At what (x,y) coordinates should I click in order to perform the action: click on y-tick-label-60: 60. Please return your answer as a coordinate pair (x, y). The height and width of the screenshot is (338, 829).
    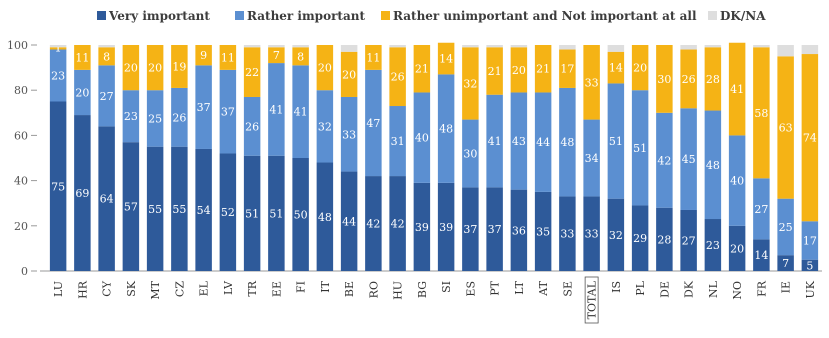
    Looking at the image, I should click on (21, 135).